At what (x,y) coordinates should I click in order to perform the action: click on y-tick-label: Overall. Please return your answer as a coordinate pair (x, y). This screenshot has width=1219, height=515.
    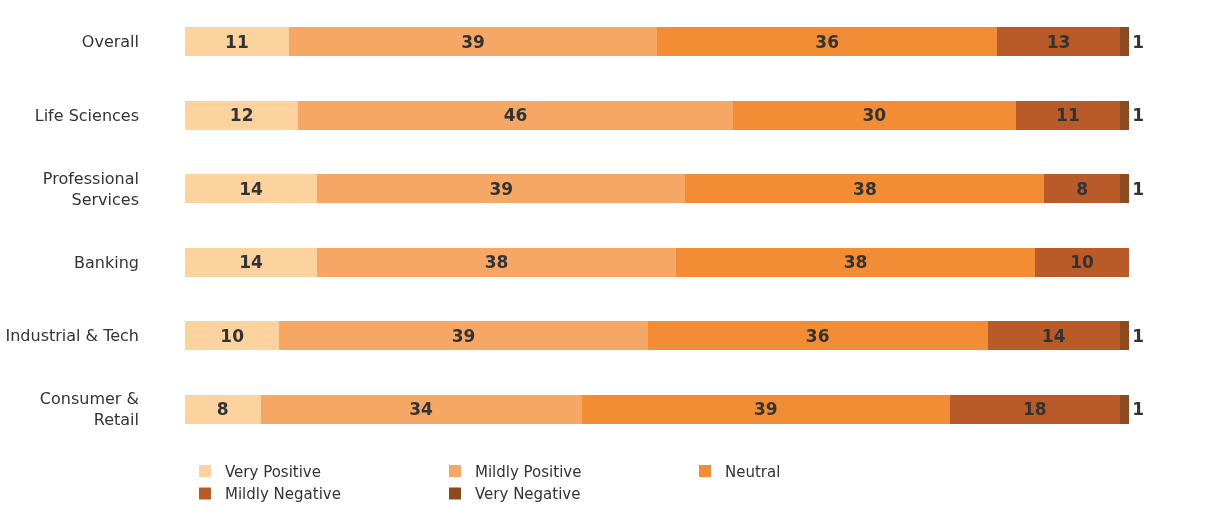
    Looking at the image, I should click on (110, 42).